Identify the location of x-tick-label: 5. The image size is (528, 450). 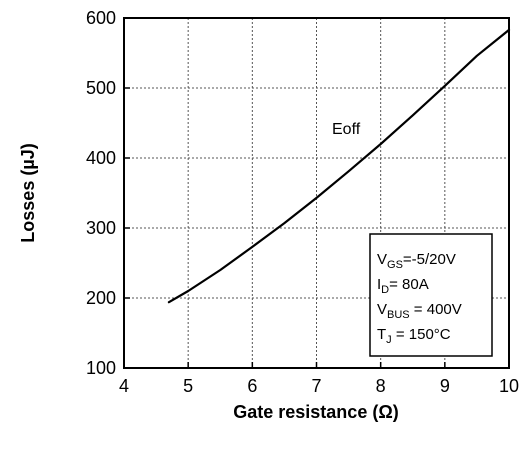
(188, 386).